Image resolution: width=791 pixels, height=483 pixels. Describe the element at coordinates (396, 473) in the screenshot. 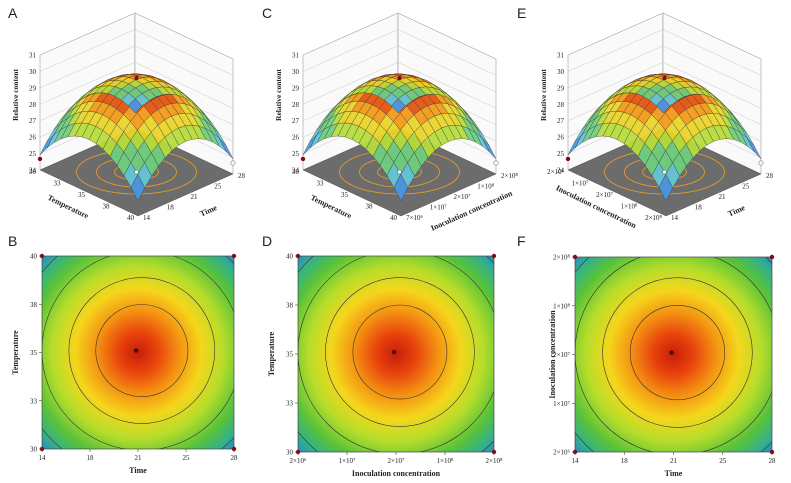

I see `x-axis-label: Inoculation concentration` at that location.